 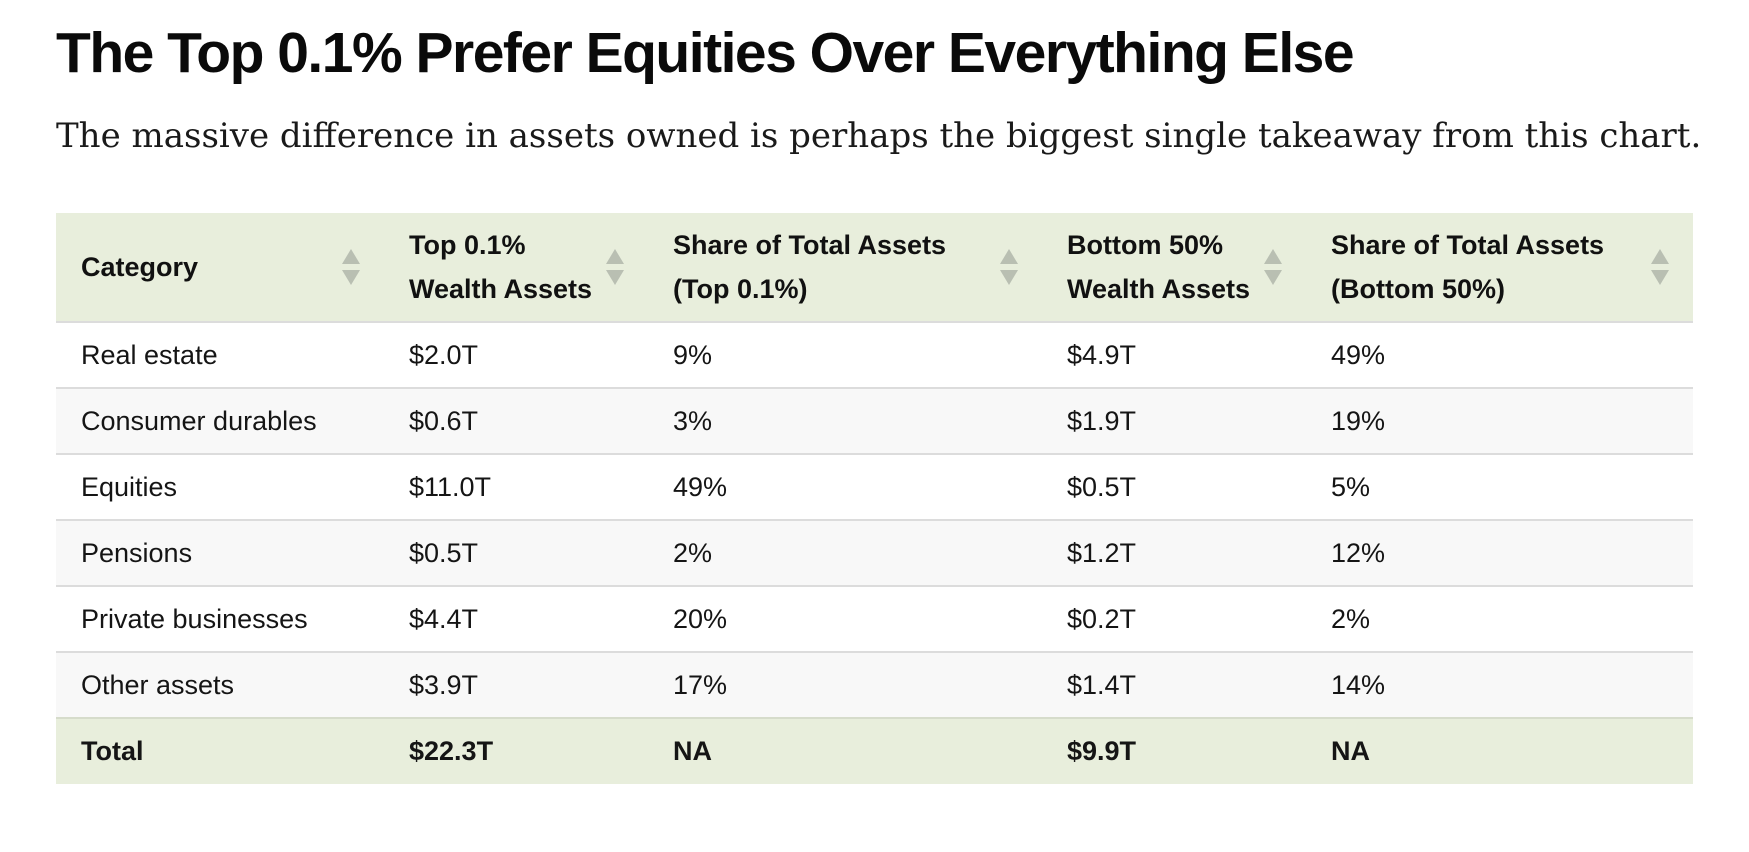 I want to click on column-header-top-share: Share of Total Assets (Top 0.1%), so click(x=845, y=267).